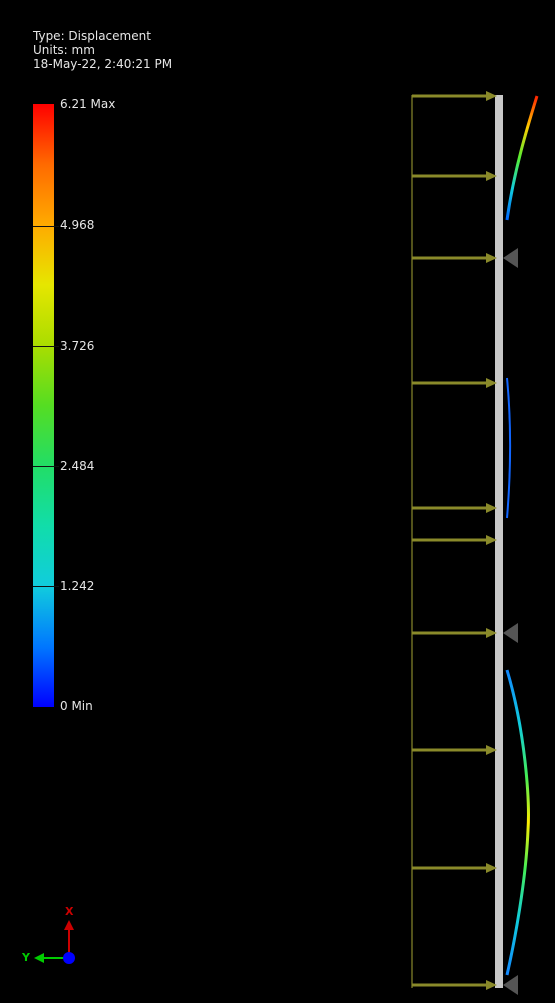 This screenshot has height=1003, width=555. What do you see at coordinates (510, 621) in the screenshot?
I see `supports` at bounding box center [510, 621].